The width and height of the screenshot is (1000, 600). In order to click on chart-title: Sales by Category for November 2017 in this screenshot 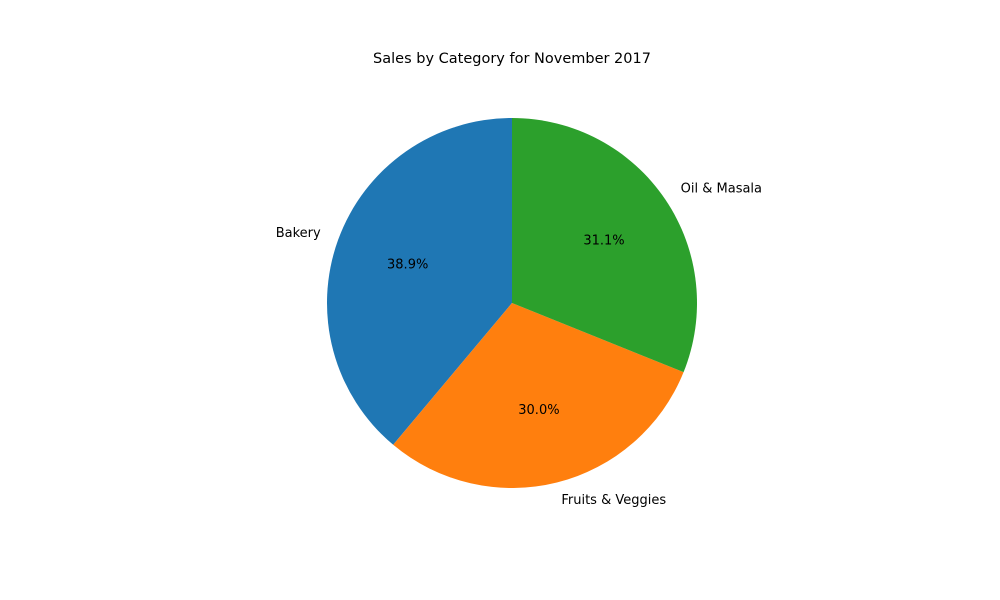, I will do `click(512, 59)`.